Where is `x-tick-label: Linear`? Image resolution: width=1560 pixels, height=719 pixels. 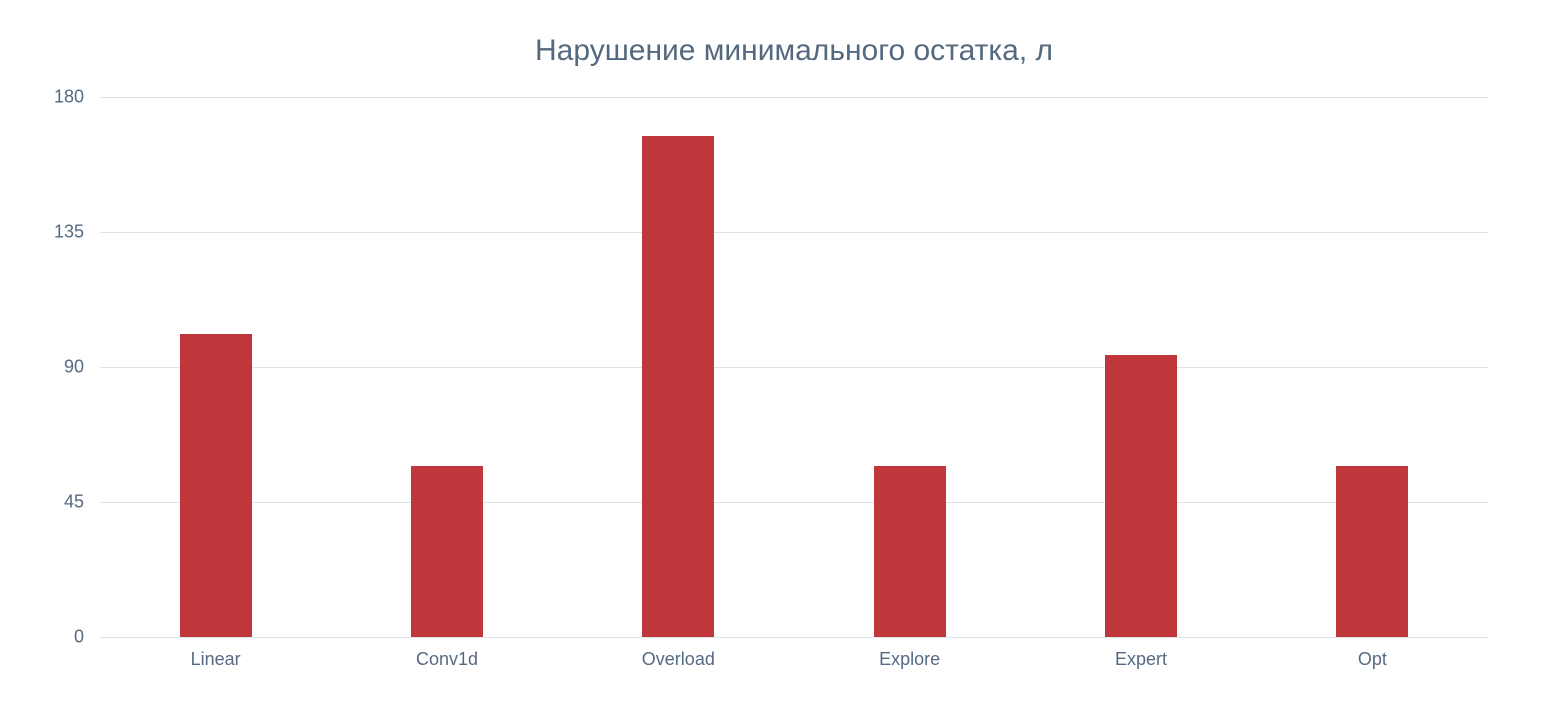
x-tick-label: Linear is located at coordinates (215, 659).